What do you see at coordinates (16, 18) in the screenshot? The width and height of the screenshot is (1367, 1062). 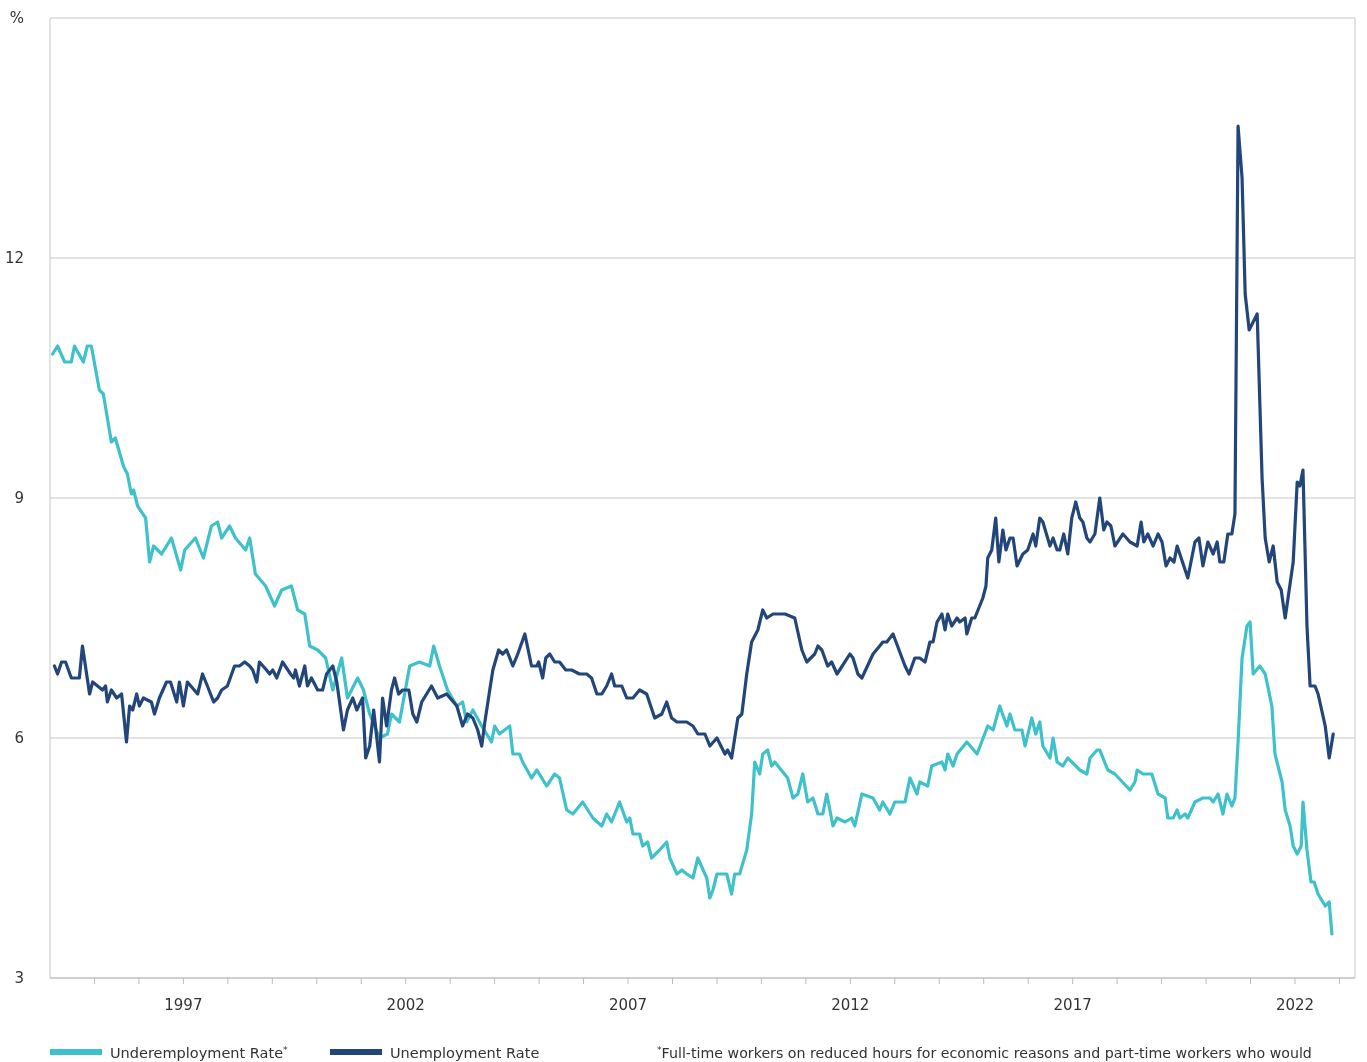 I see `y-axis-title: %` at bounding box center [16, 18].